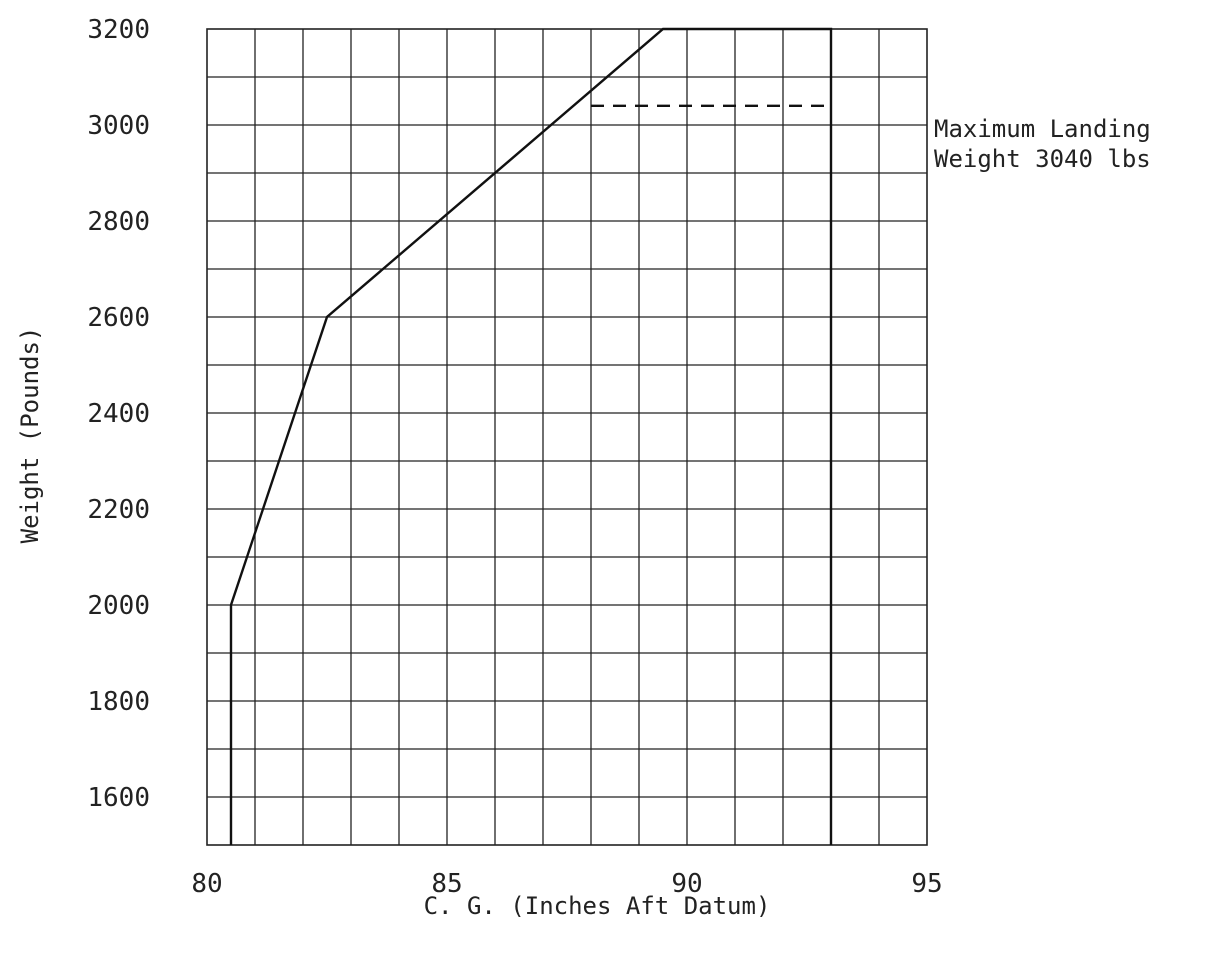 The image size is (1227, 954). I want to click on x-axis-title: C. G. (Inches Aft Datum), so click(597, 906).